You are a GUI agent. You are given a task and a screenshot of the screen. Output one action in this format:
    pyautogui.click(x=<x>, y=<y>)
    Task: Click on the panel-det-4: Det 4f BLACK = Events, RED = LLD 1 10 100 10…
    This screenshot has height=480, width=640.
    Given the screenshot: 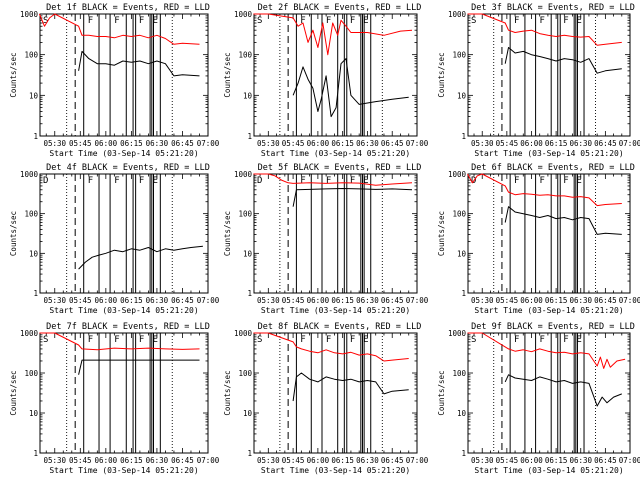 What is the action you would take?
    pyautogui.click(x=114, y=239)
    